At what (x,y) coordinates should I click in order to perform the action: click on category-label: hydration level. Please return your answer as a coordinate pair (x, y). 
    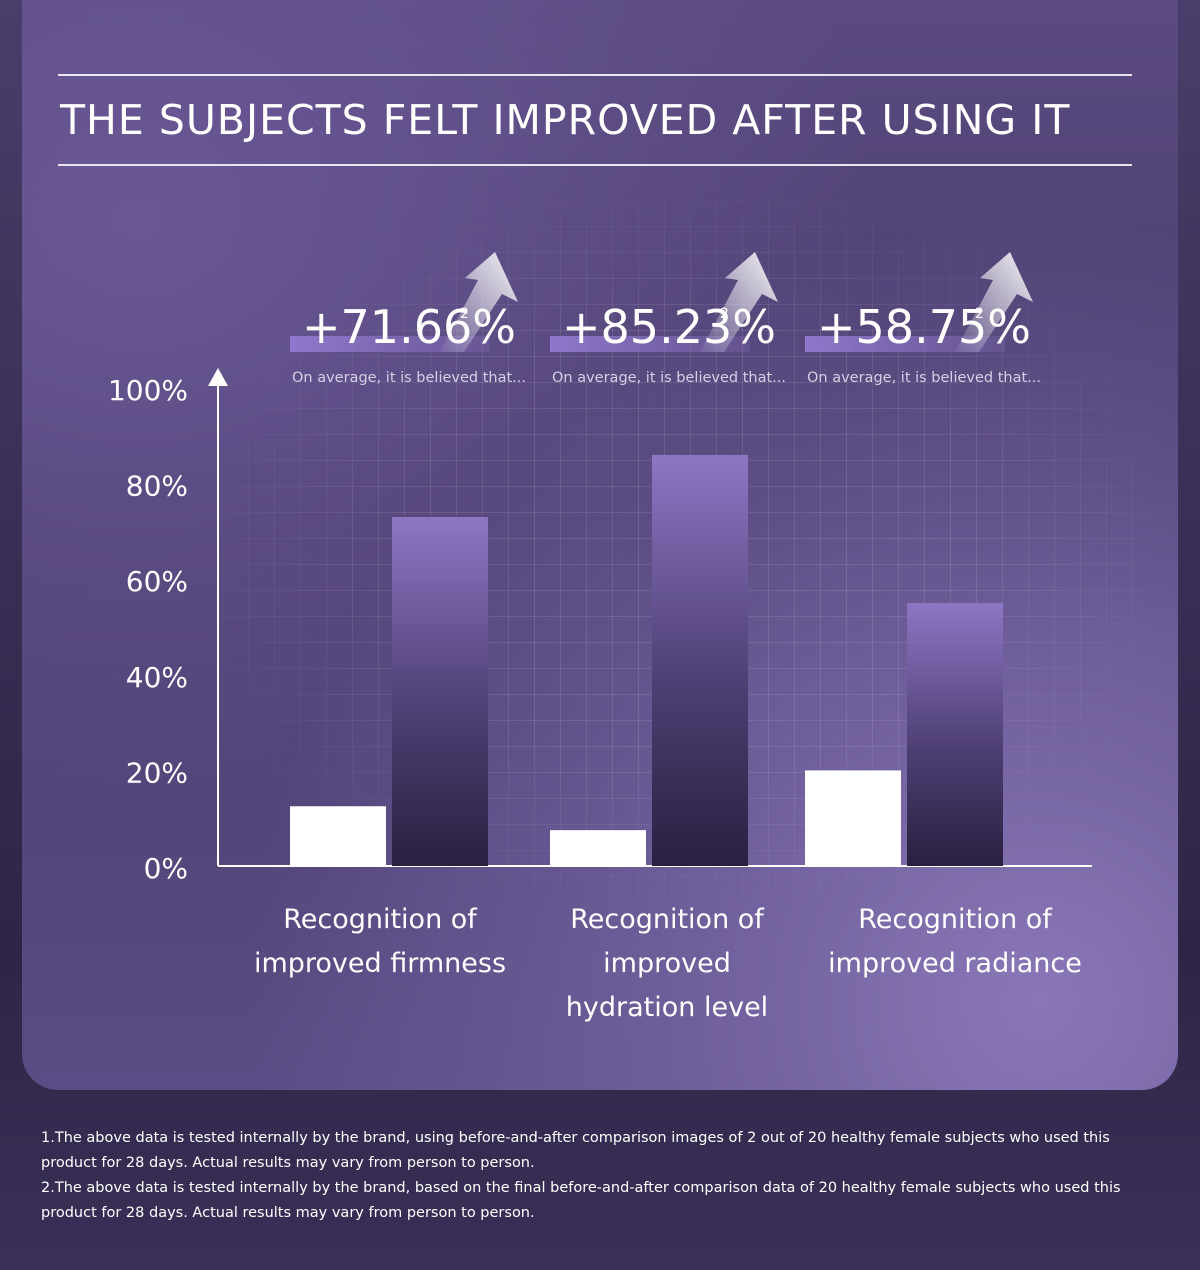
    Looking at the image, I should click on (667, 1007).